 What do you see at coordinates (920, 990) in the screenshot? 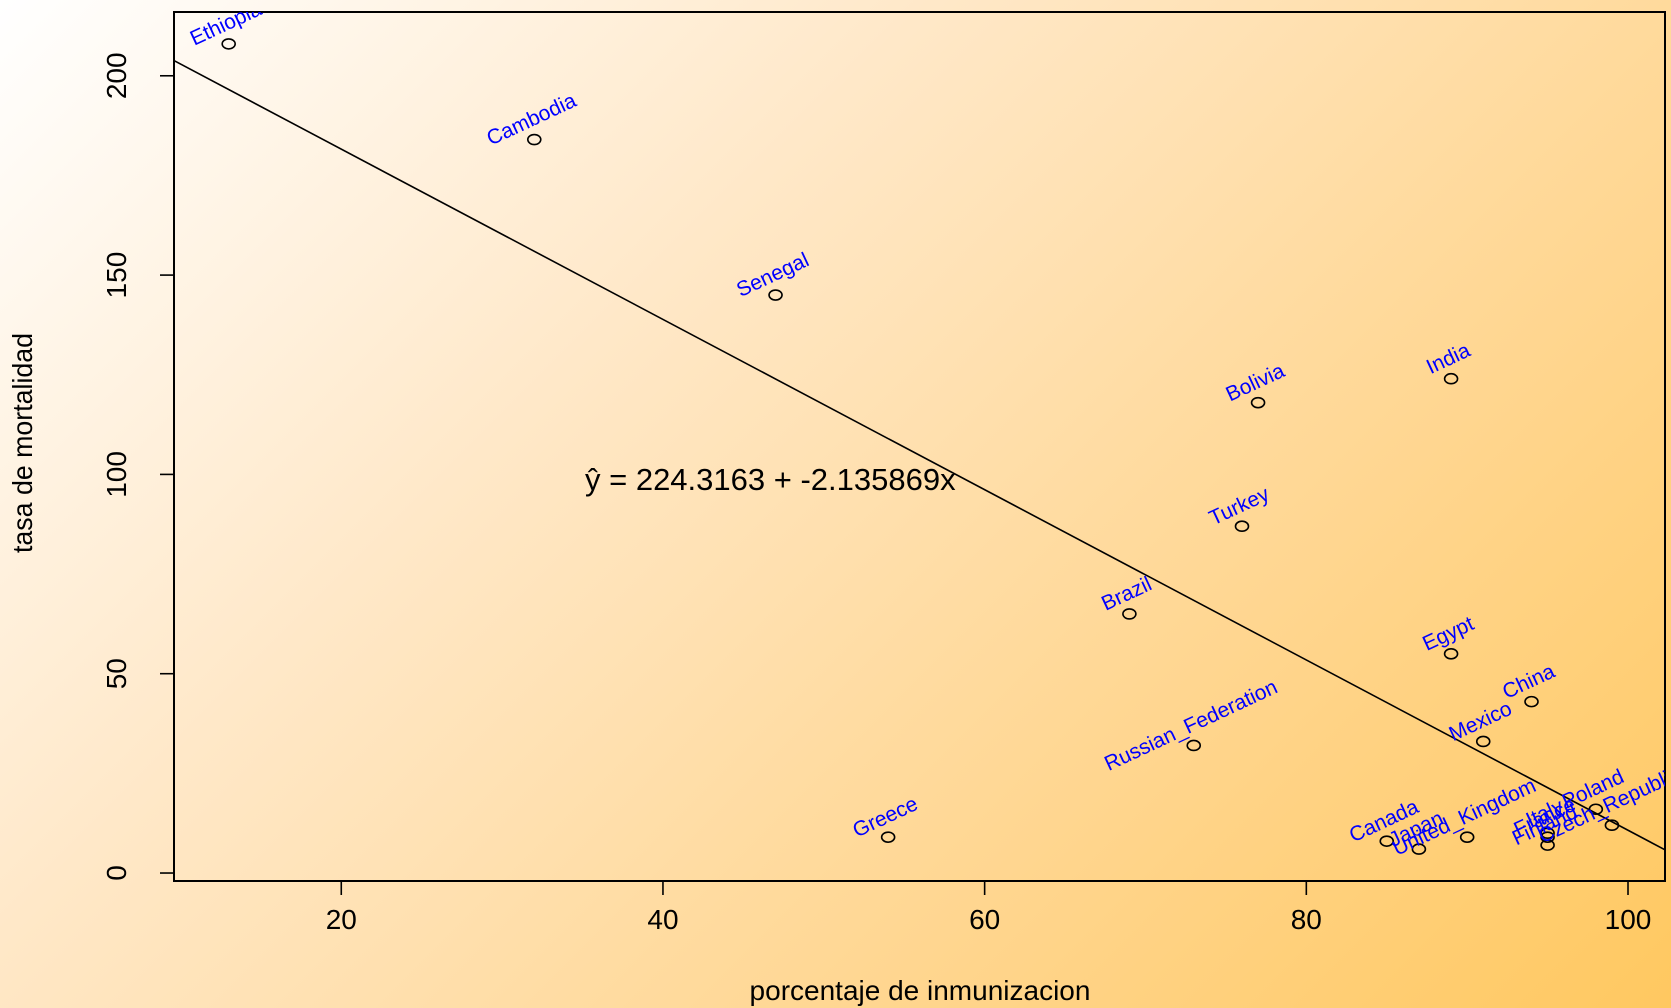
I see `x-axis-title: porcentaje de inmunizacion` at bounding box center [920, 990].